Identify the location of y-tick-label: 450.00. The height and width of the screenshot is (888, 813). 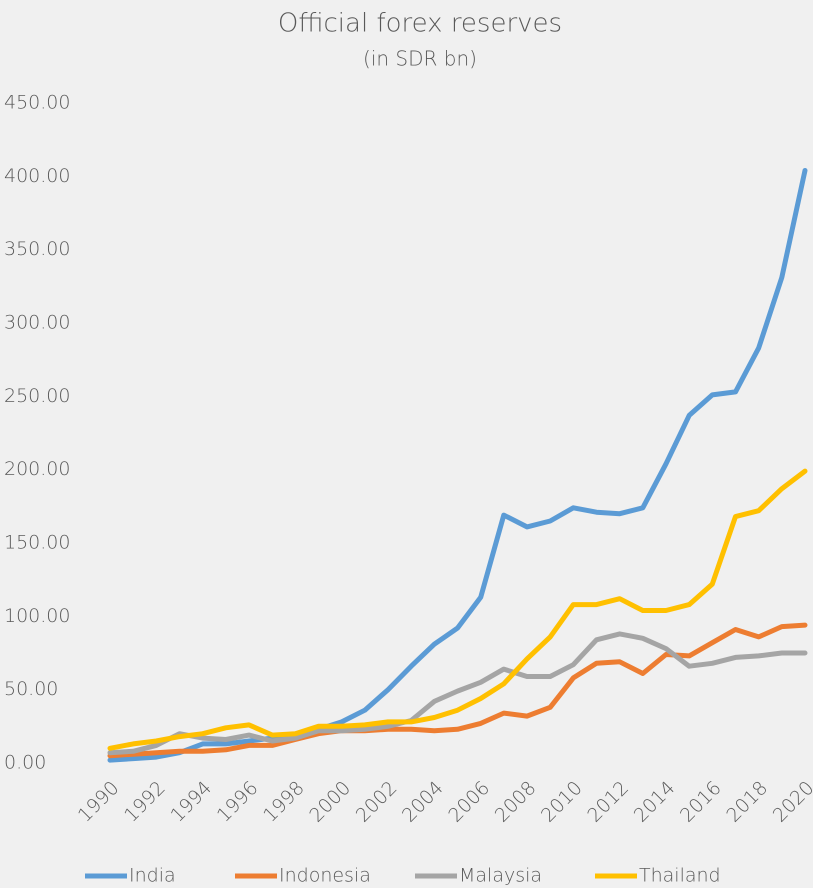
(37, 103).